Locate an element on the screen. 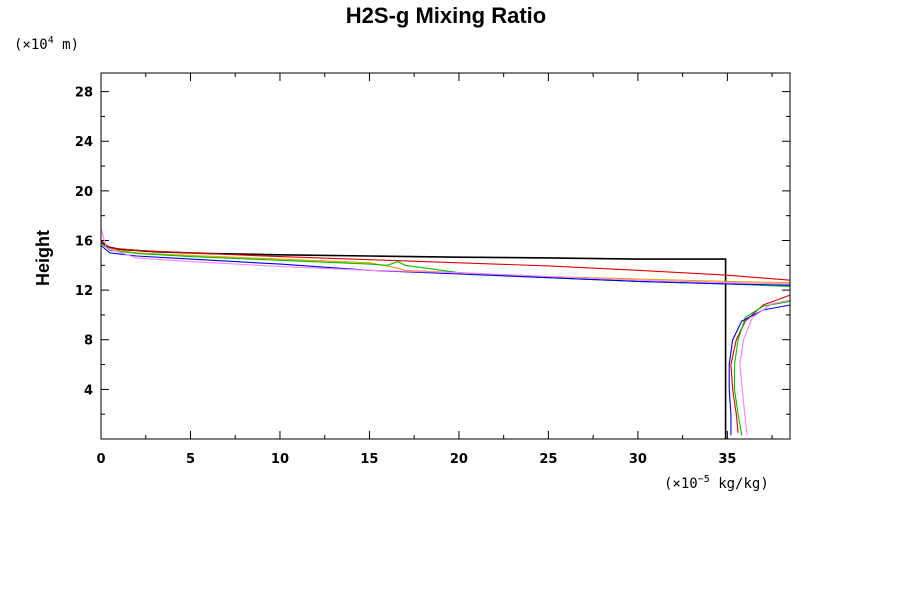 This screenshot has height=600, width=900. x-tick-label: 35 is located at coordinates (727, 459).